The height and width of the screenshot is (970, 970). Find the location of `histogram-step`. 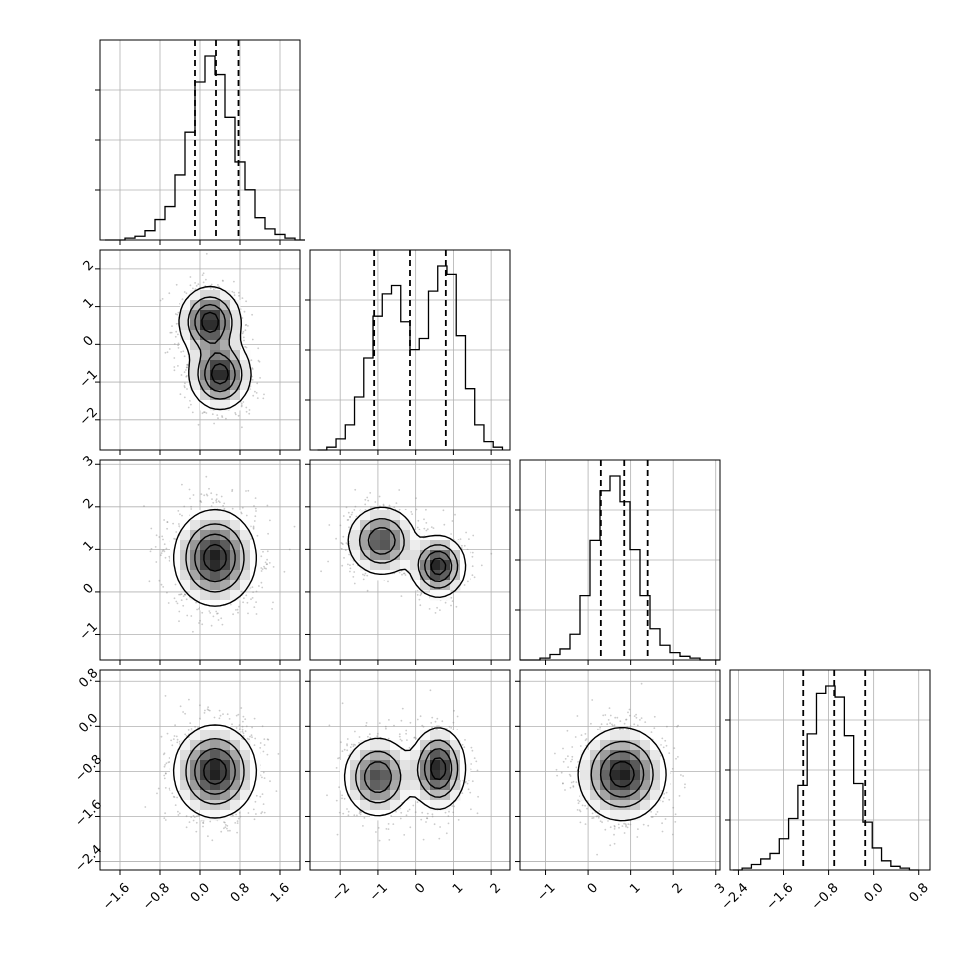

histogram-step is located at coordinates (205, 148).